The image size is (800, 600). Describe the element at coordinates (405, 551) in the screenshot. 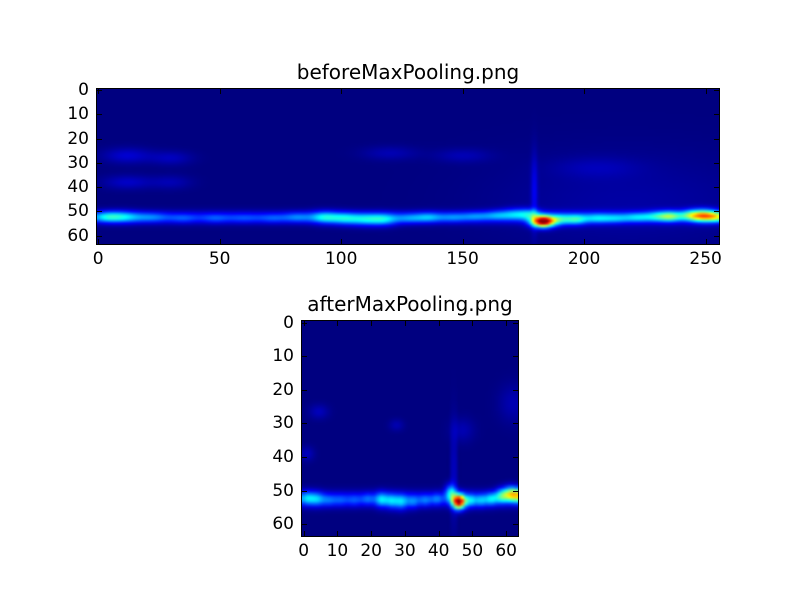

I see `x-tick-label: 30` at that location.